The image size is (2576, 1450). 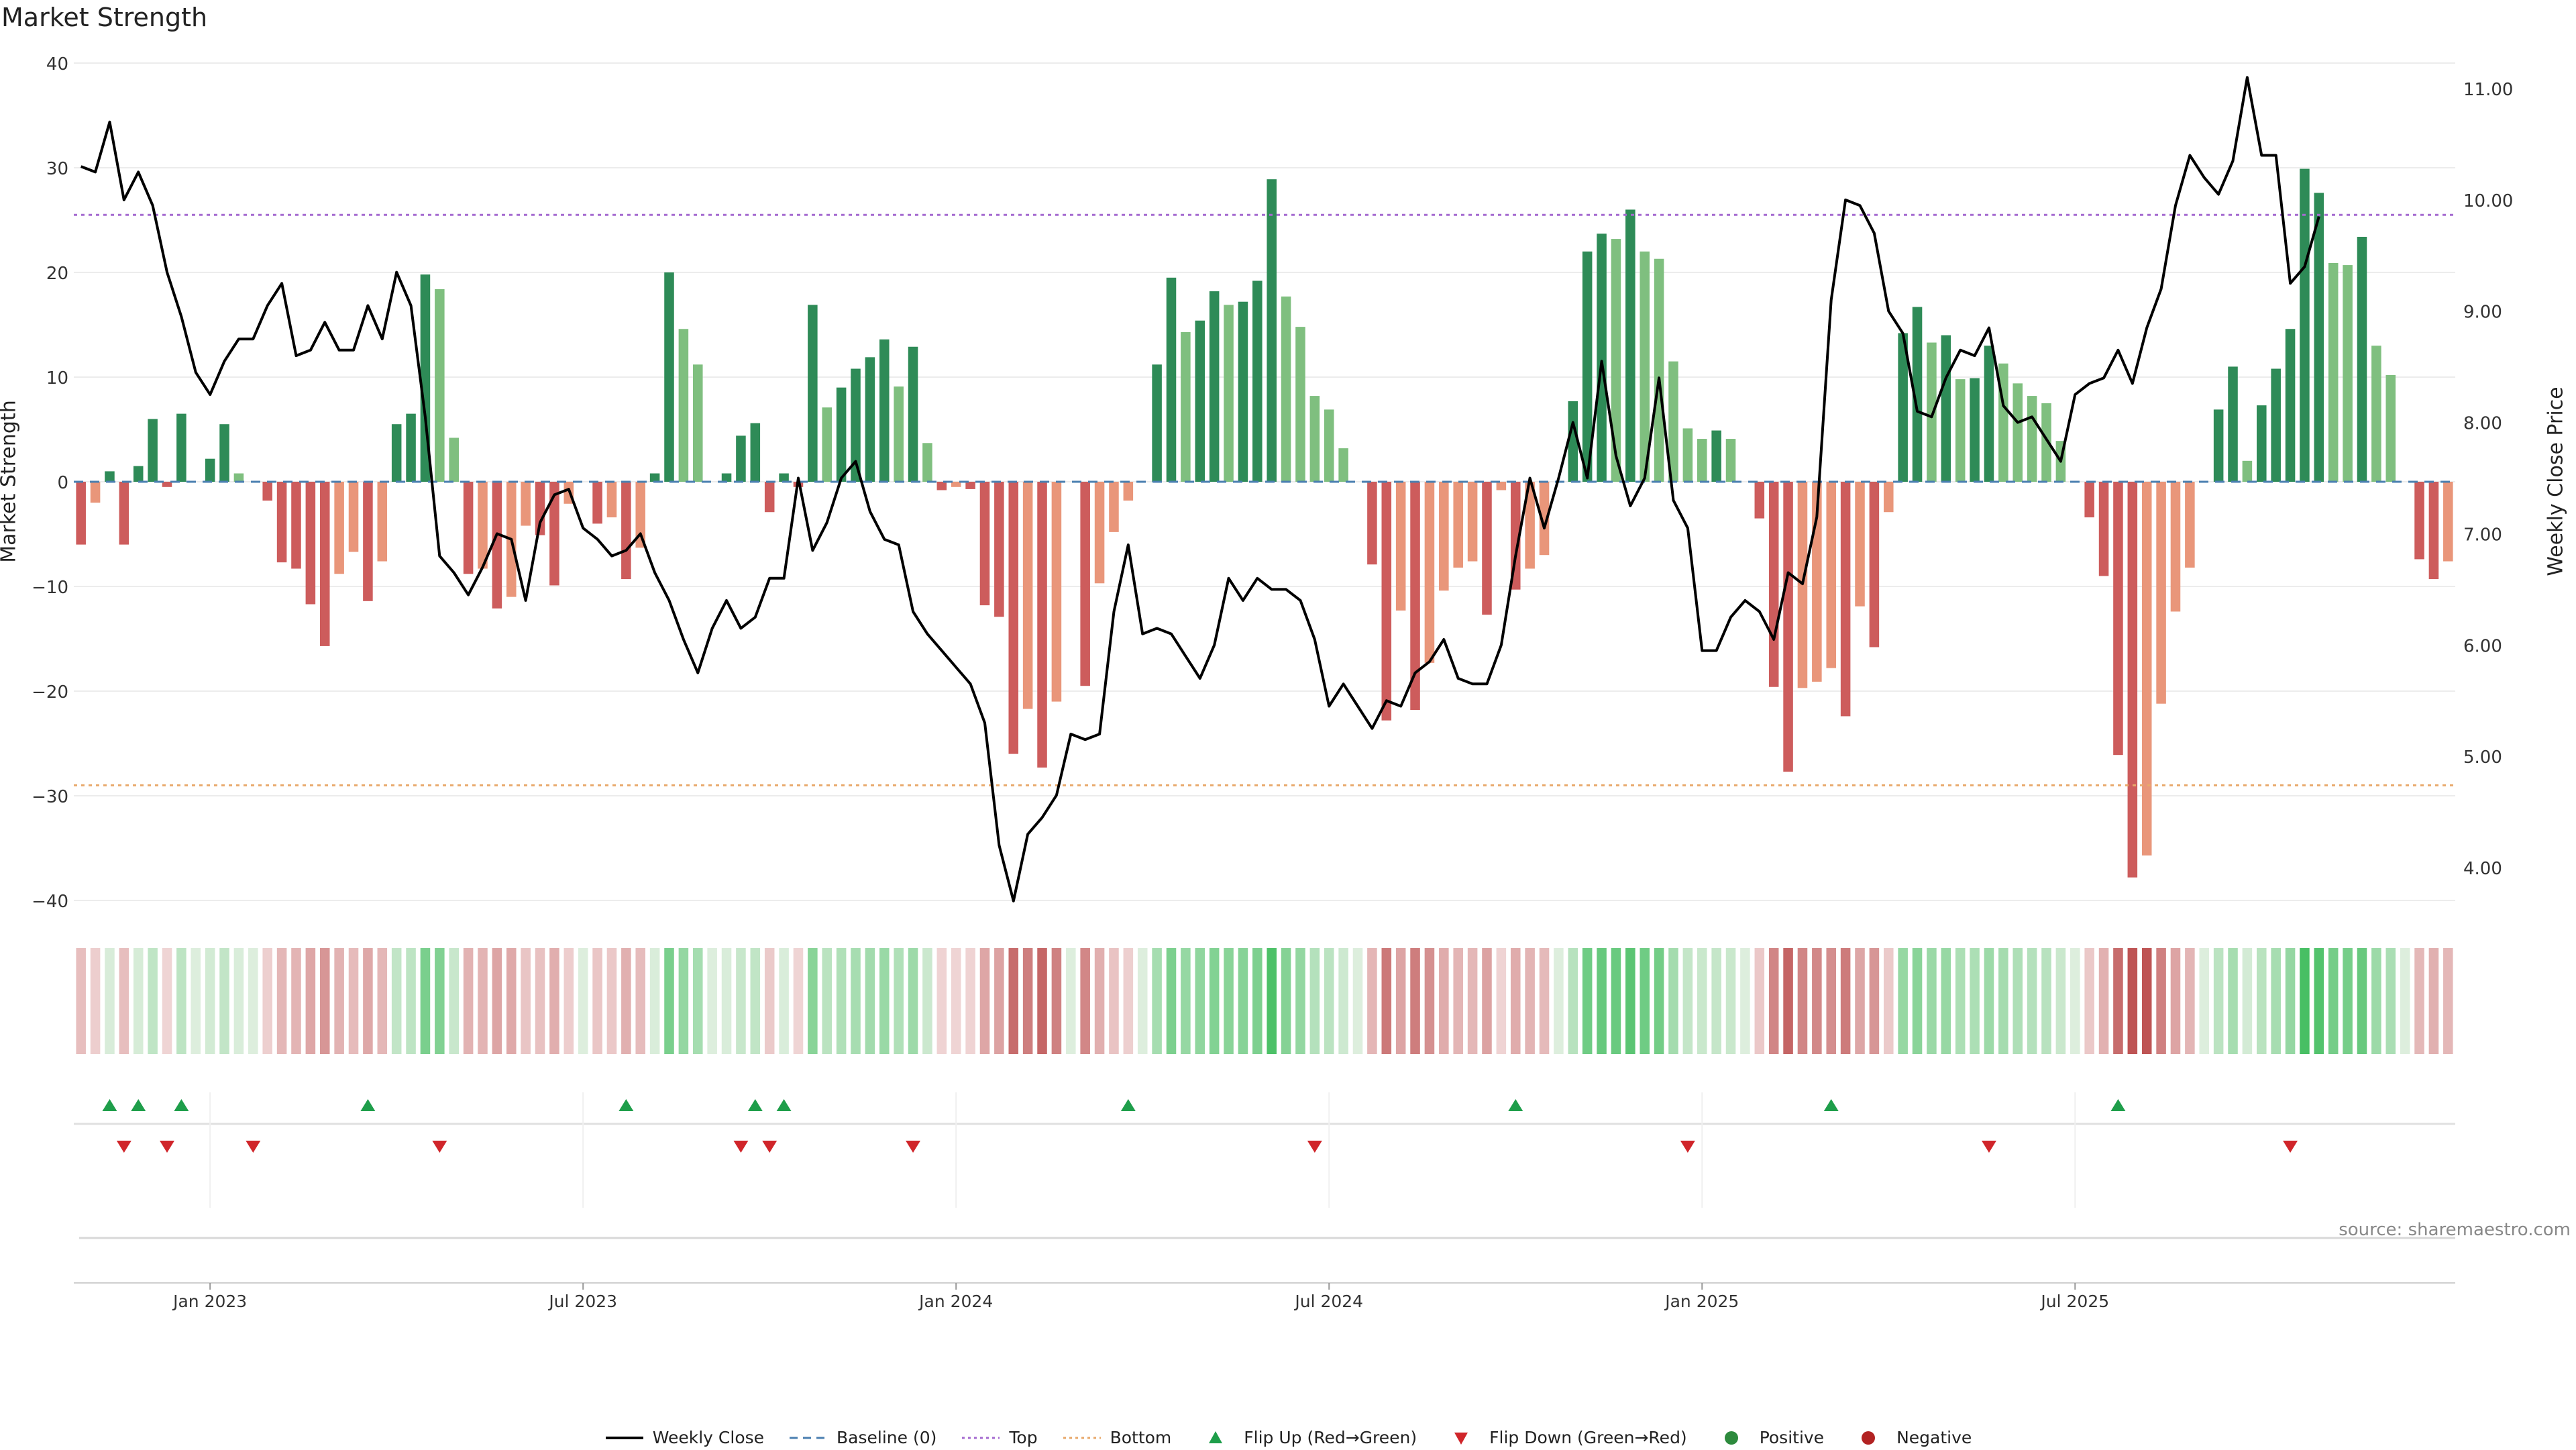 What do you see at coordinates (1141, 1437) in the screenshot?
I see `legend-label: Bottom` at bounding box center [1141, 1437].